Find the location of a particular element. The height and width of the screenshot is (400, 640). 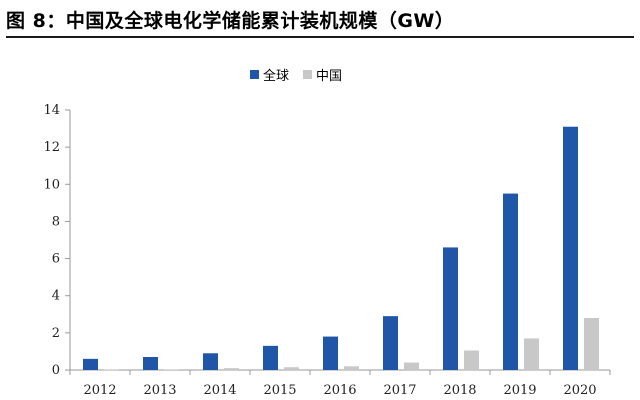

bar-global-2018 is located at coordinates (450, 308).